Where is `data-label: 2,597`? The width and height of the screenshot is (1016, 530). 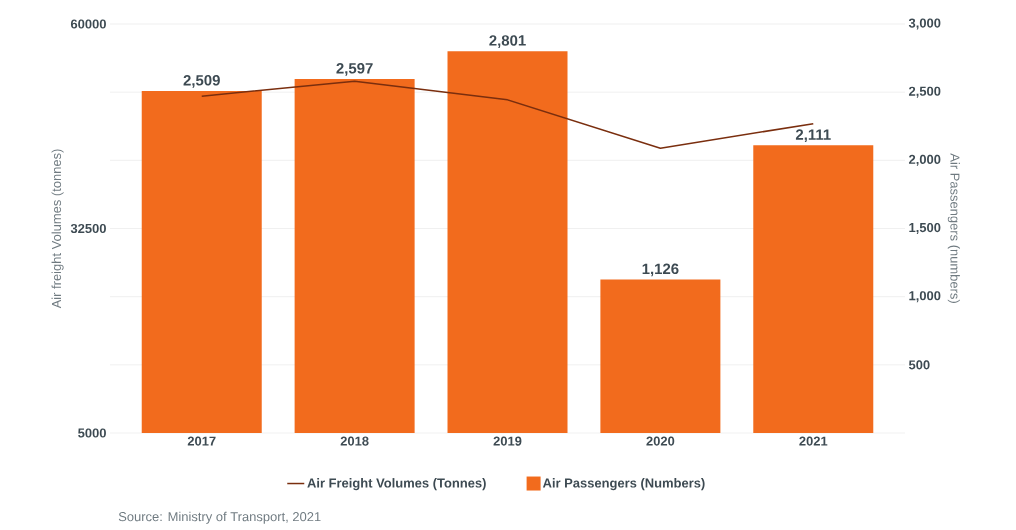
data-label: 2,597 is located at coordinates (354, 69).